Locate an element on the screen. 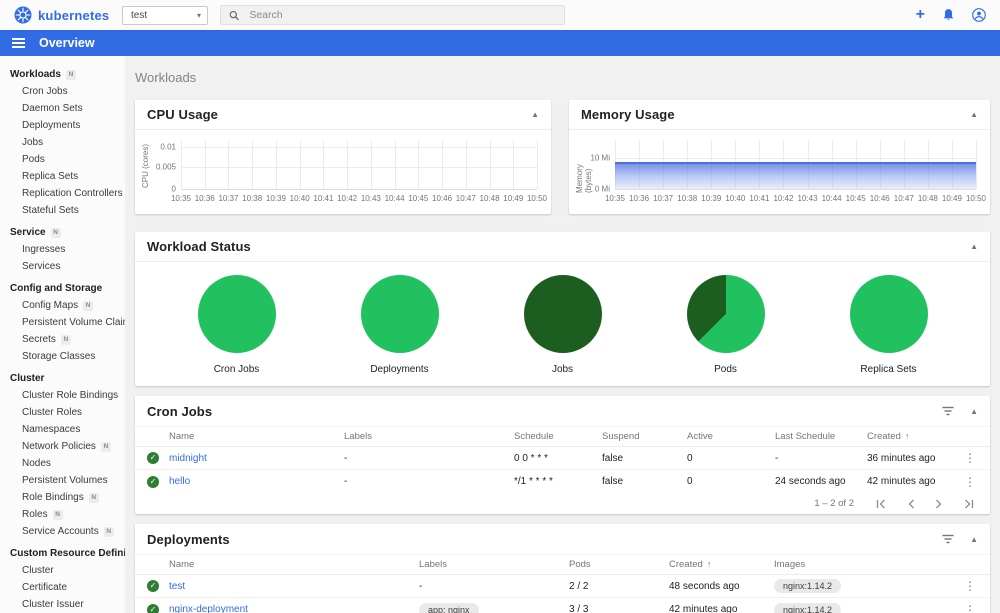 The image size is (1000, 613). sidebar-item-cluster-role-bindings: Cluster Role Bindings is located at coordinates (64, 395).